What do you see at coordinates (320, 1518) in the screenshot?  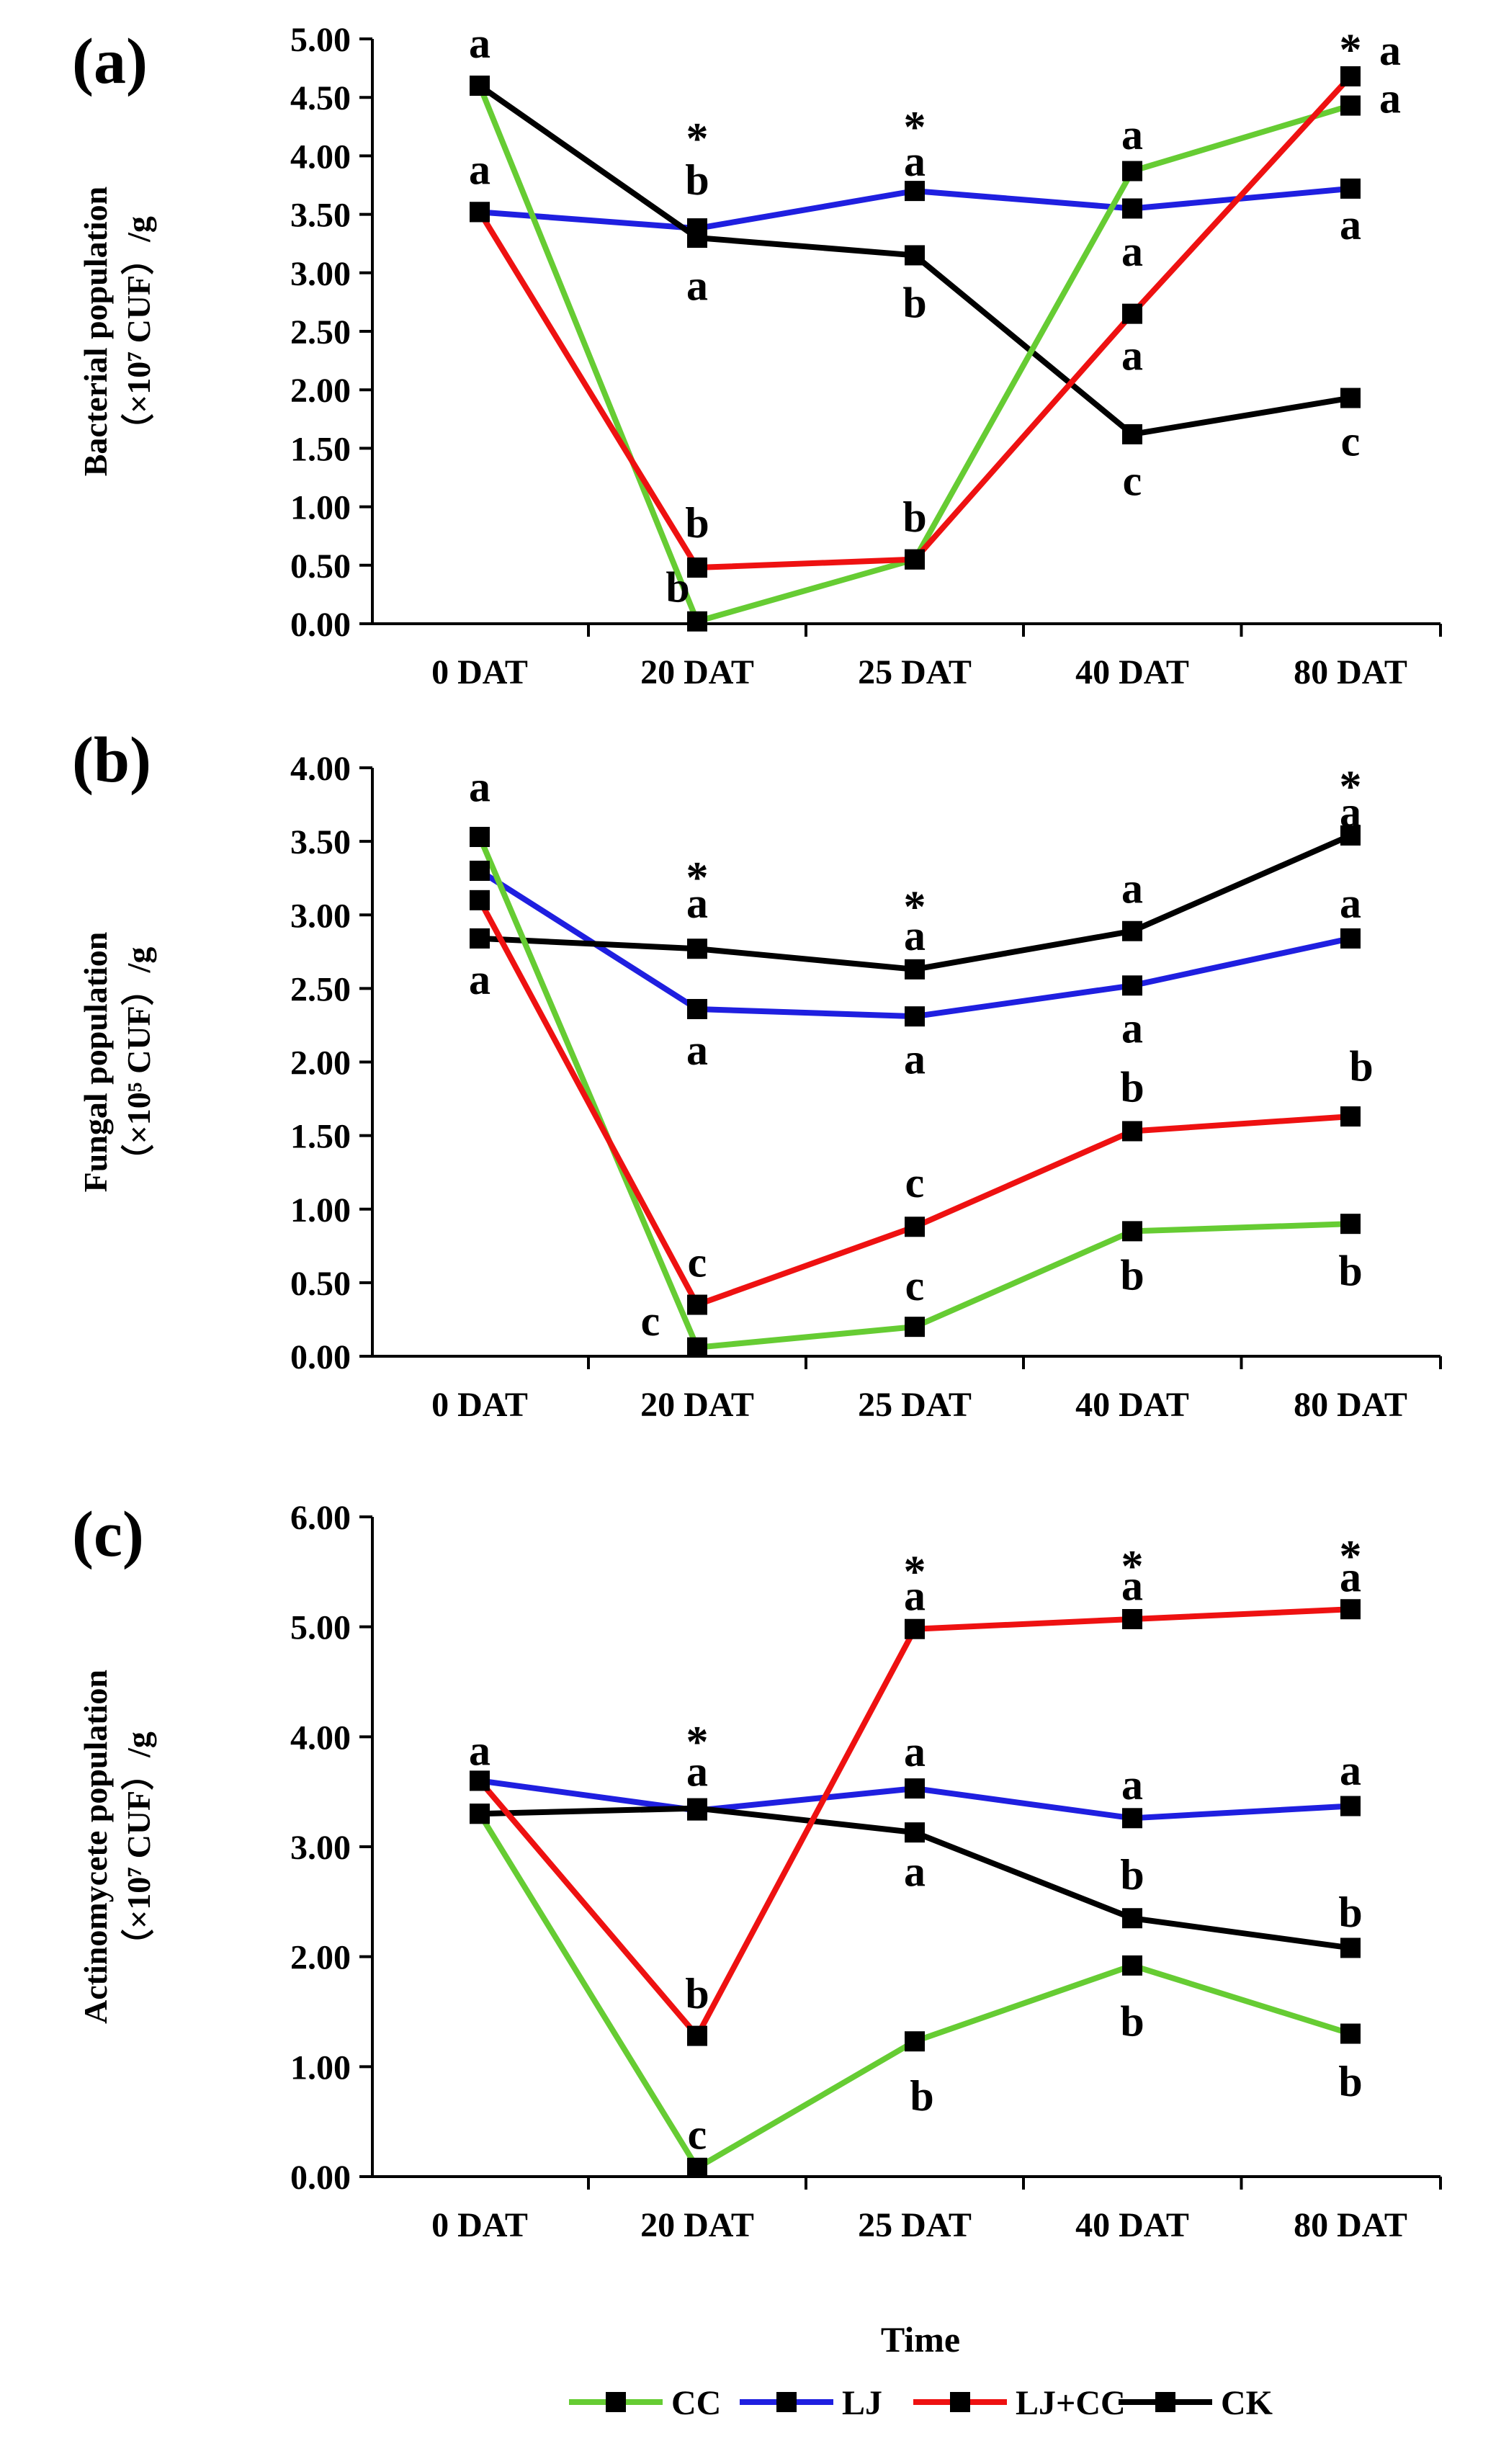 I see `y-tick-label: 6.00` at bounding box center [320, 1518].